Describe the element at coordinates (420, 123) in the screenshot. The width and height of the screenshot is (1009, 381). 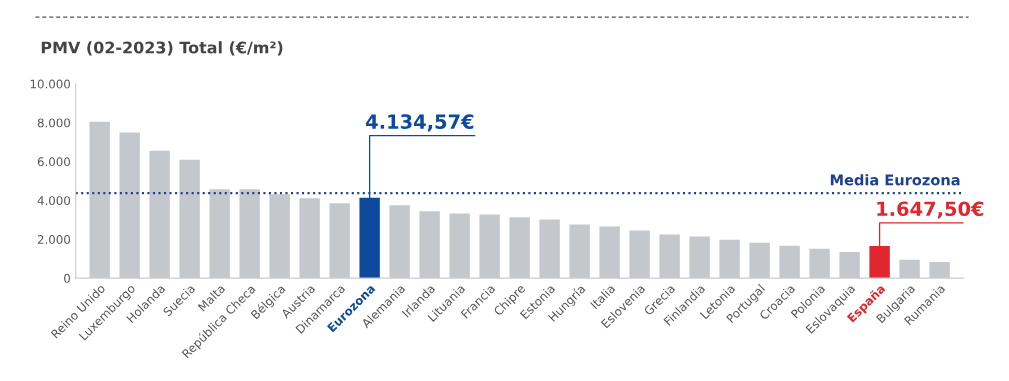
I see `data-label: 4.134,57€` at that location.